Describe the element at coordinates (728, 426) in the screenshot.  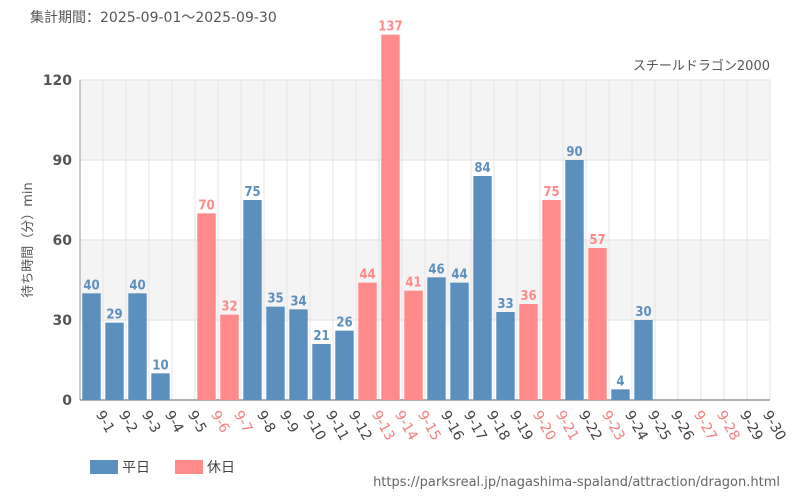
I see `x-tick-label: 9-28` at that location.